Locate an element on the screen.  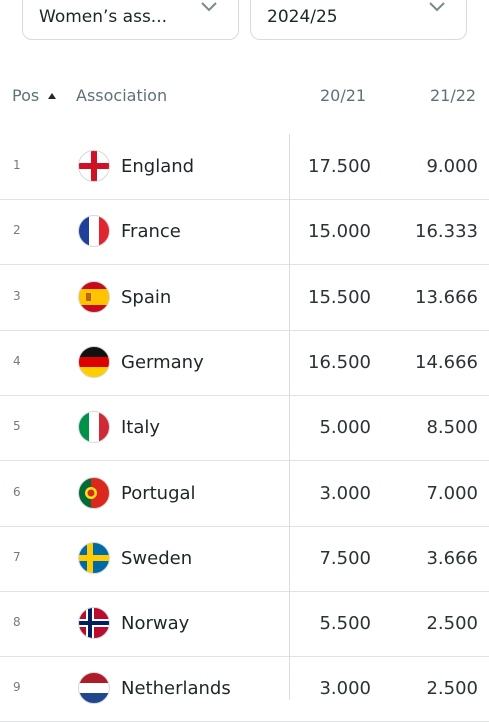
row-association-name: Germany is located at coordinates (162, 362).